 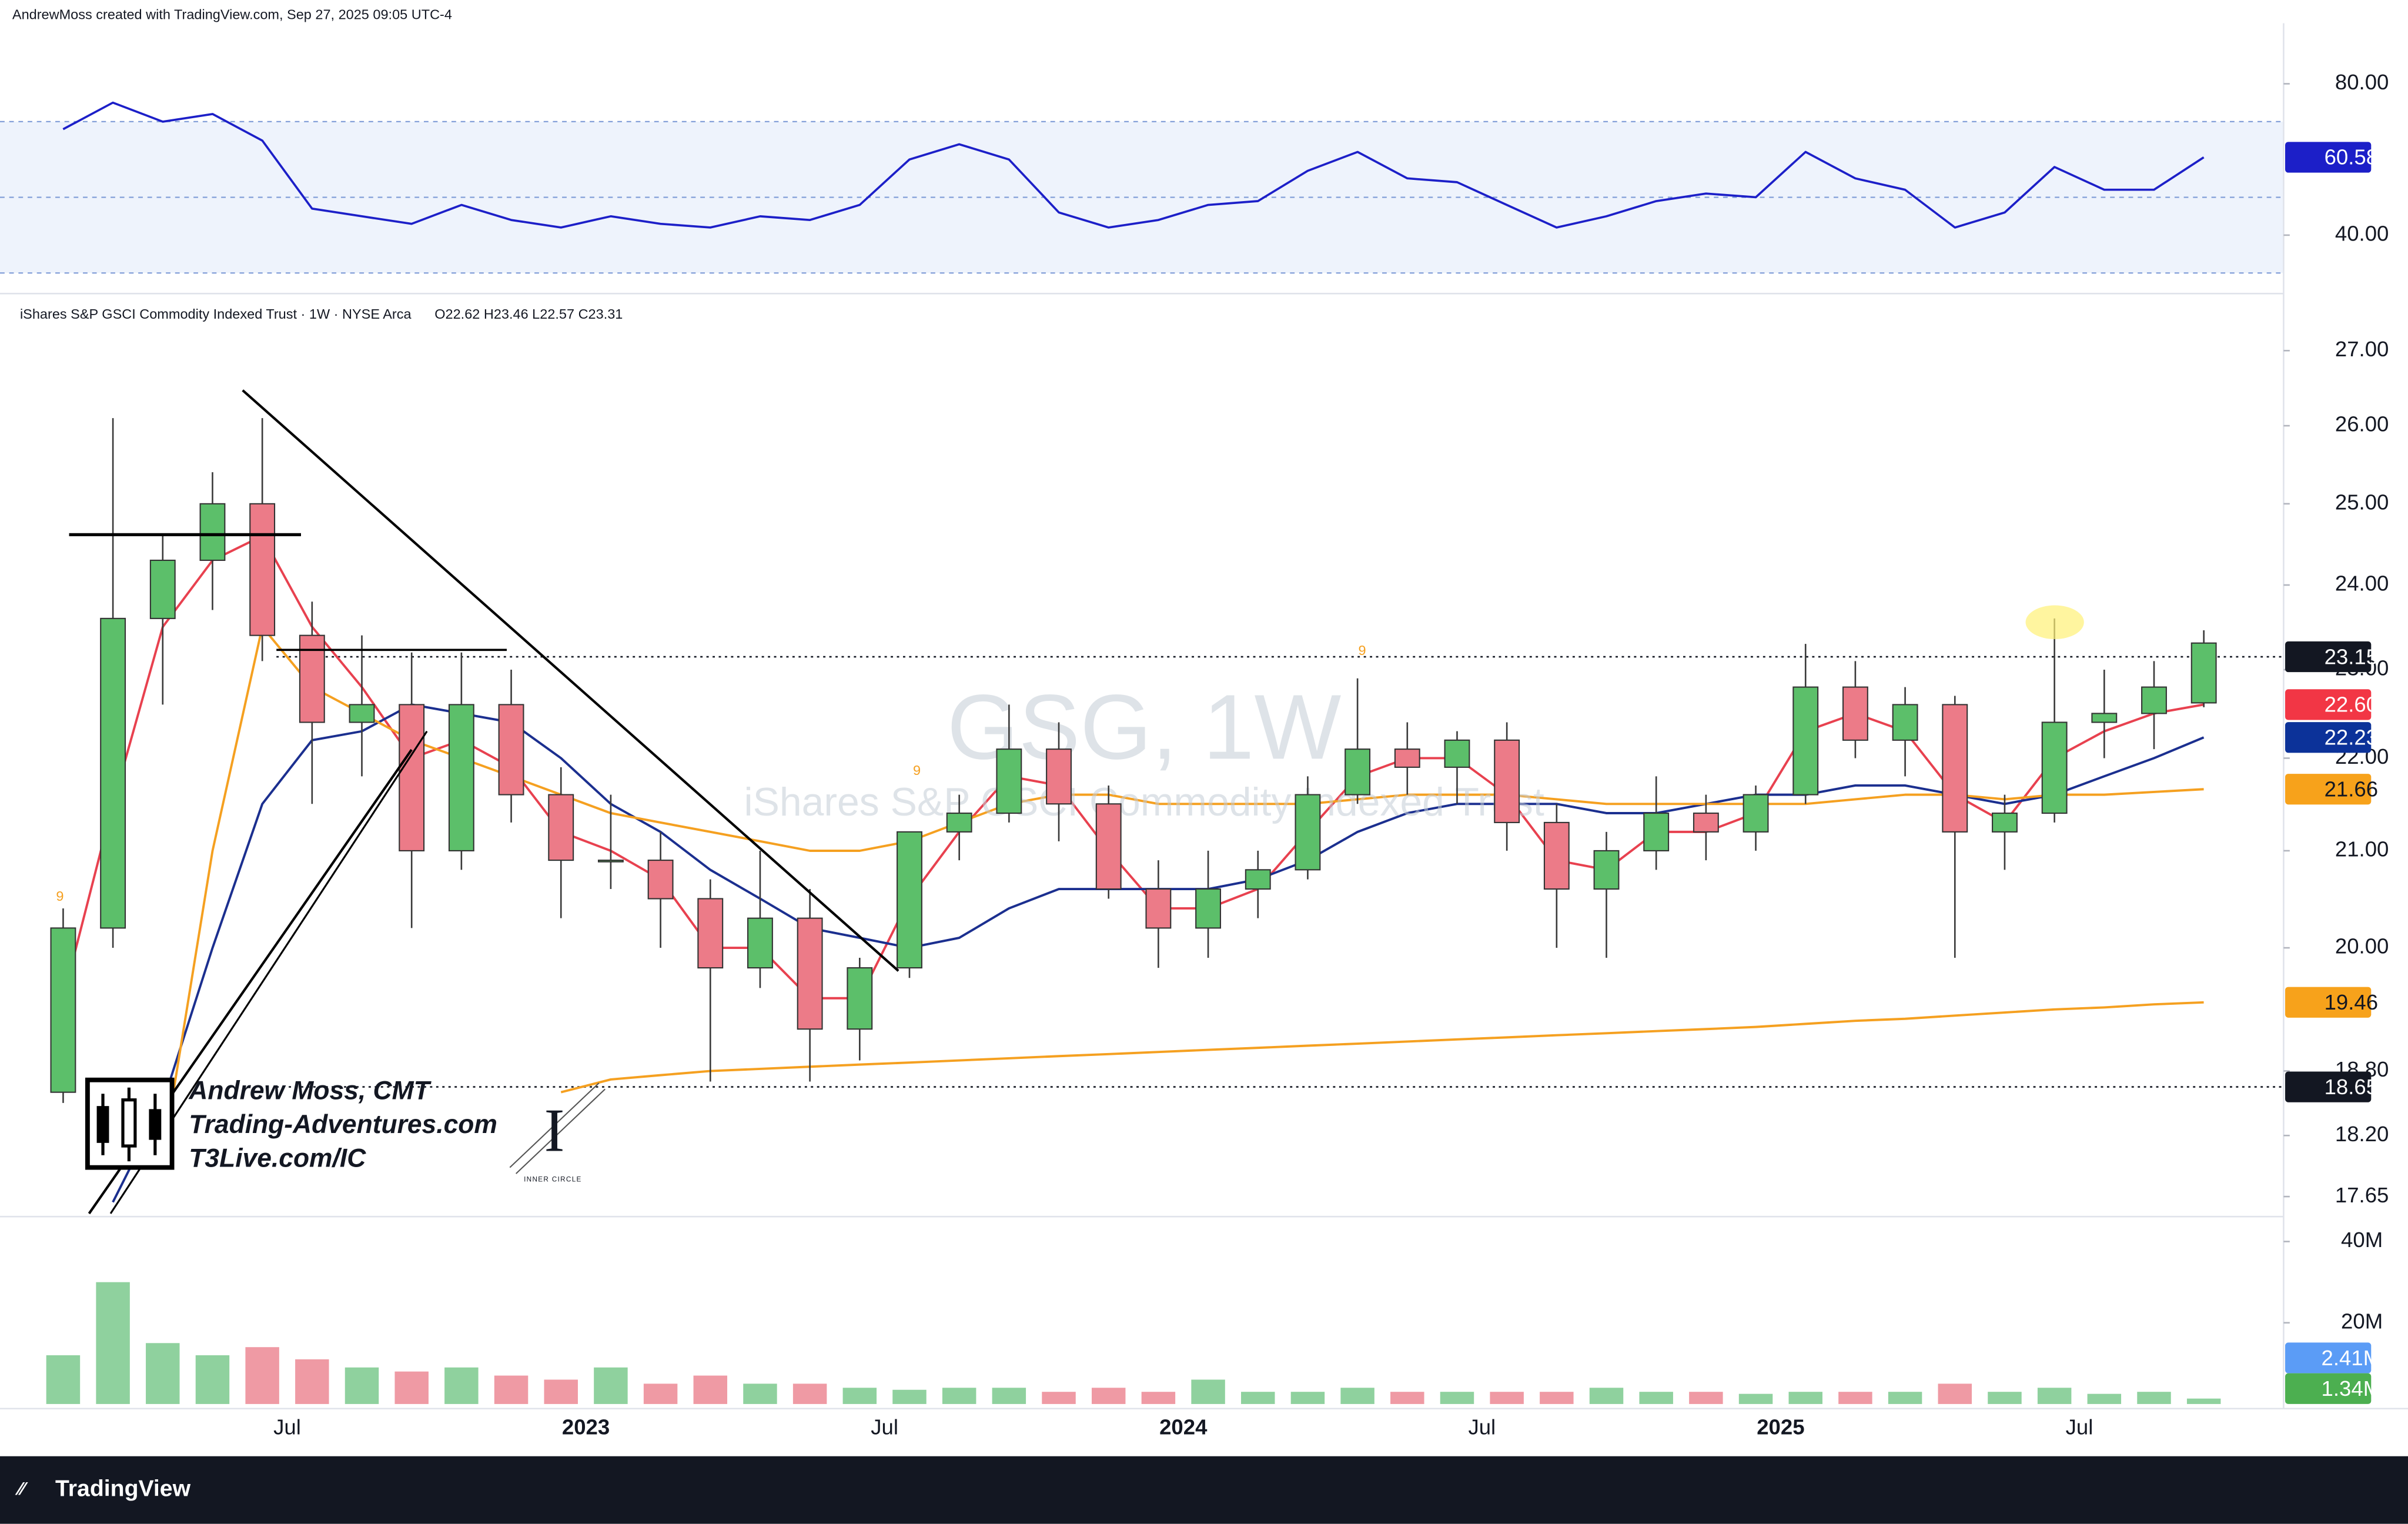 What do you see at coordinates (2362, 234) in the screenshot?
I see `y-tick-label: 40.00` at bounding box center [2362, 234].